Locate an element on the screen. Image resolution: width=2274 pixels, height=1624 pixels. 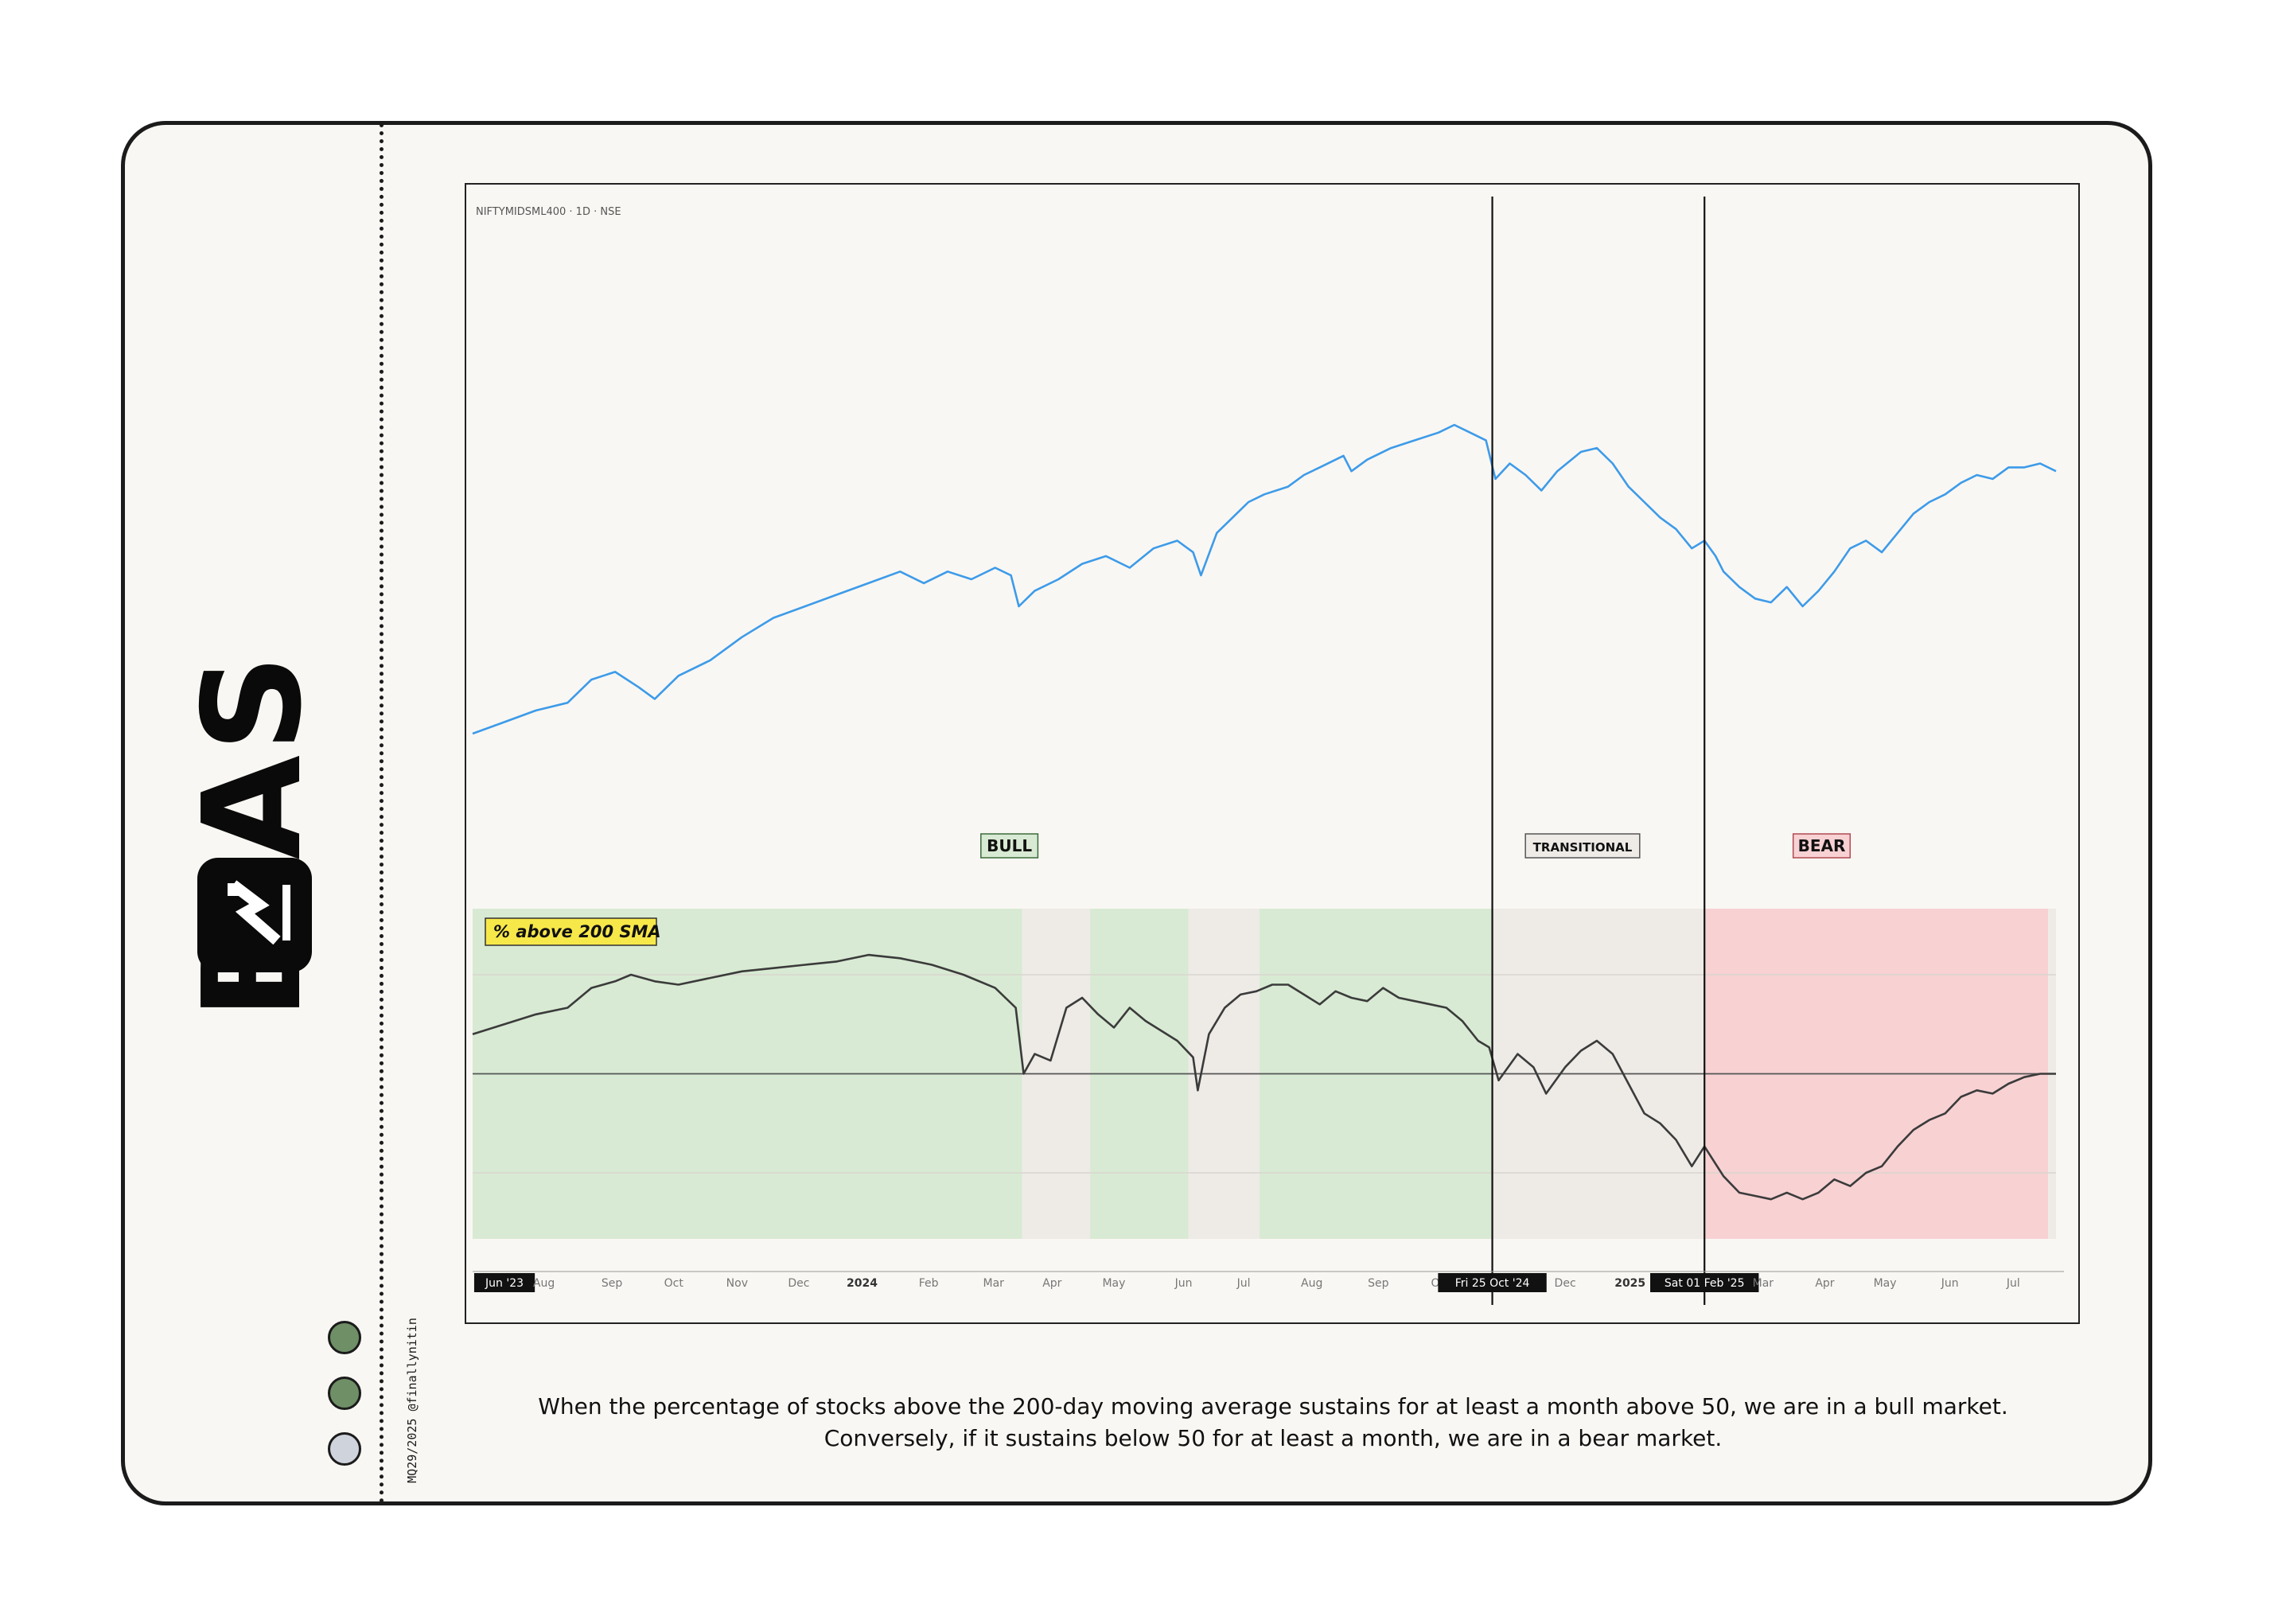
reference-lines is located at coordinates (1264, 1074).